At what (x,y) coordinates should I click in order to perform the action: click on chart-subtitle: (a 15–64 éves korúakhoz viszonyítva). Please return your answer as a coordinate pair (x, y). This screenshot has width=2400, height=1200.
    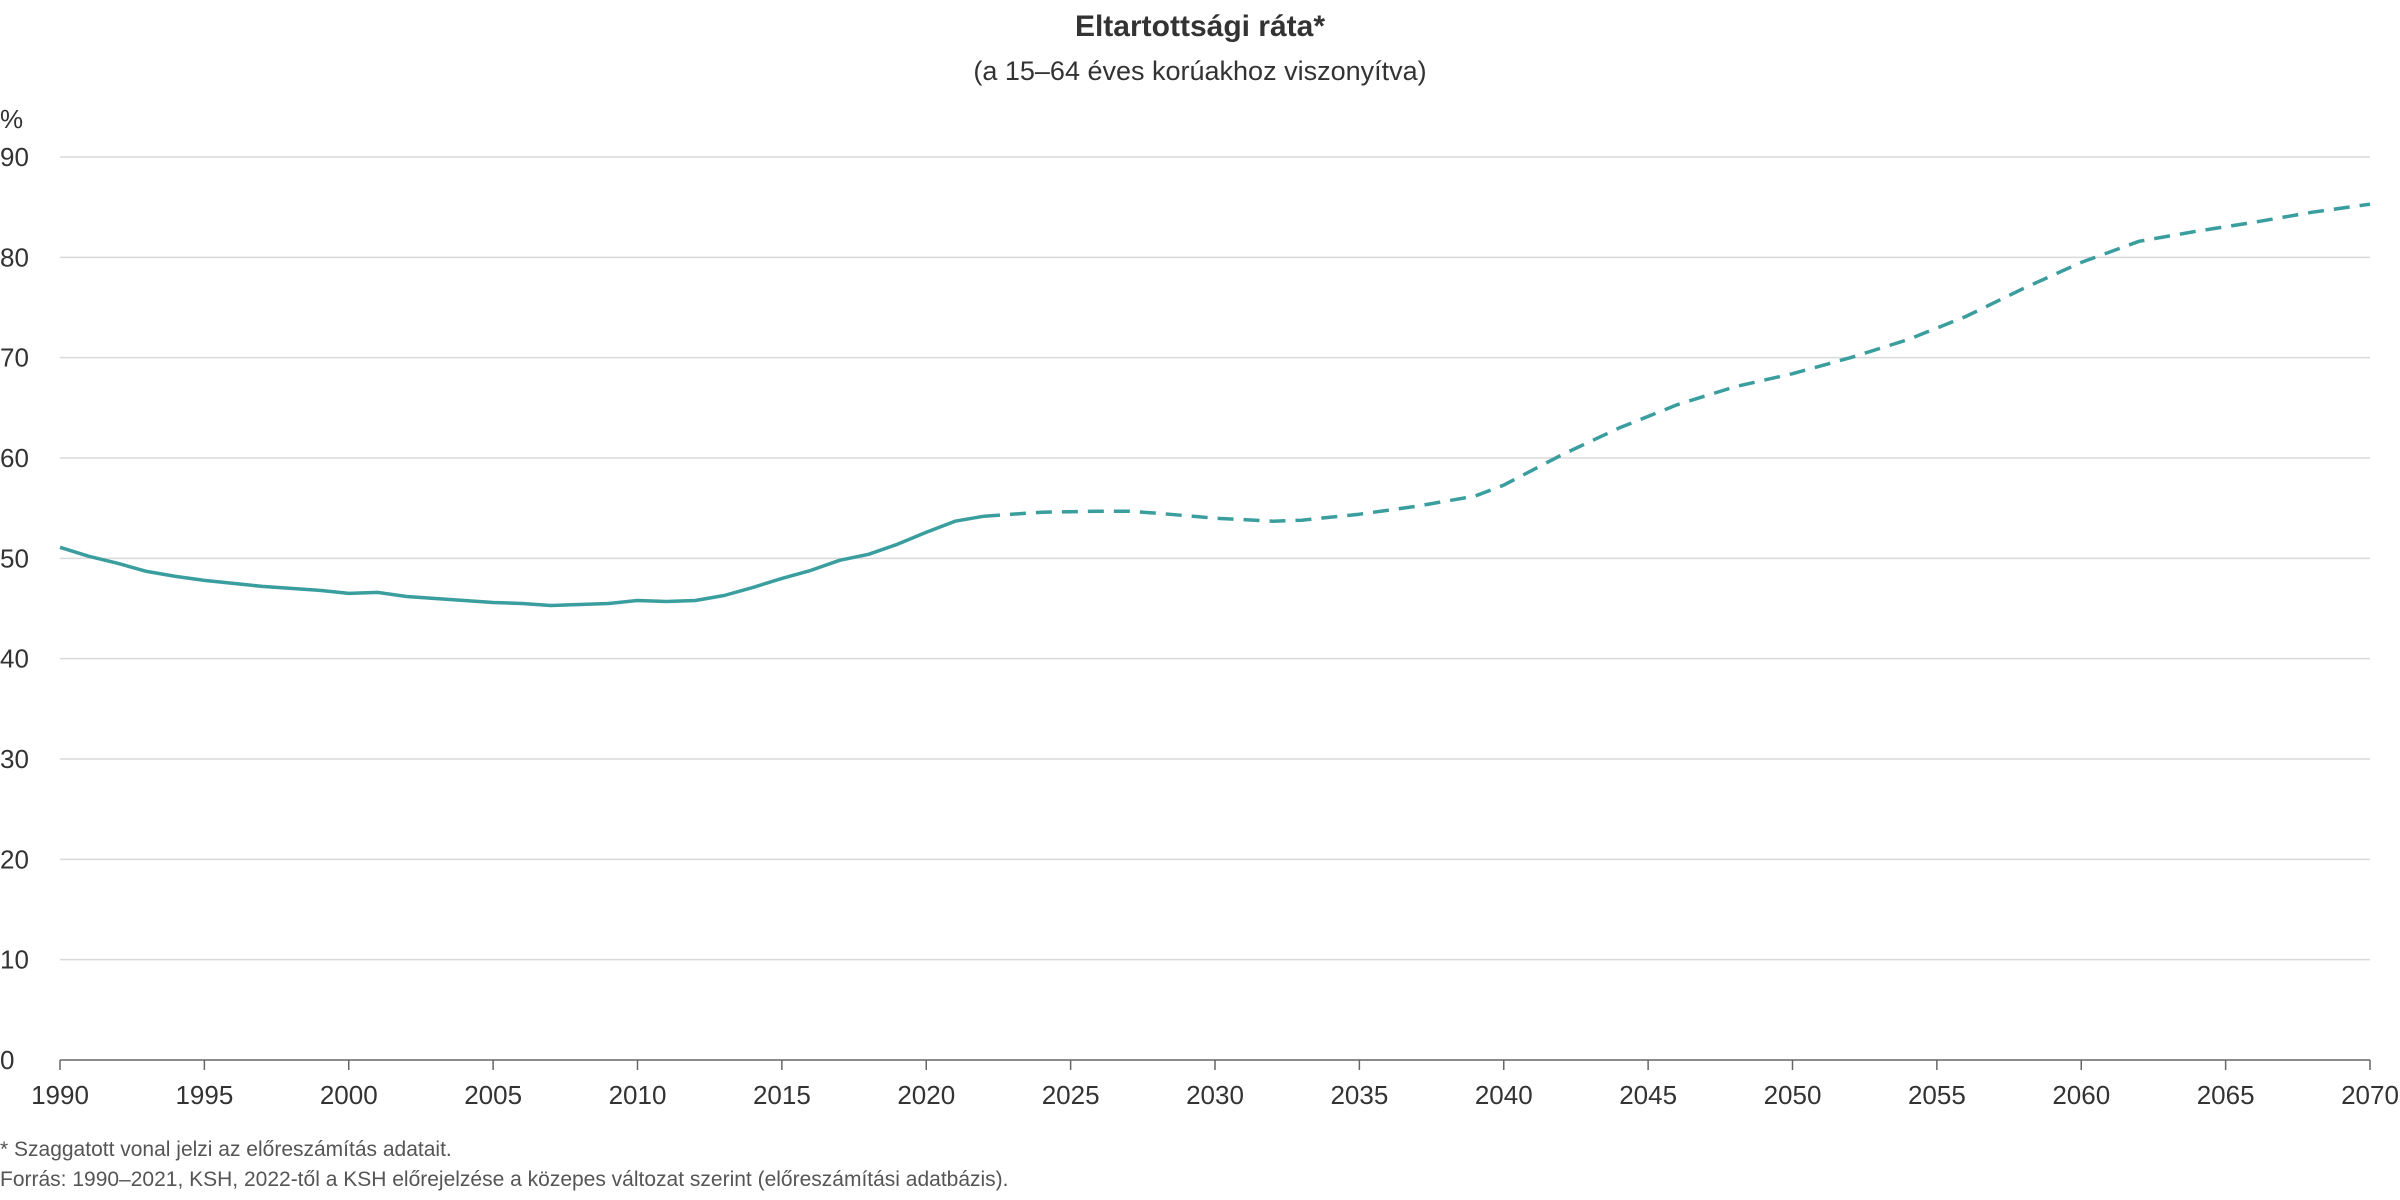
    Looking at the image, I should click on (1200, 71).